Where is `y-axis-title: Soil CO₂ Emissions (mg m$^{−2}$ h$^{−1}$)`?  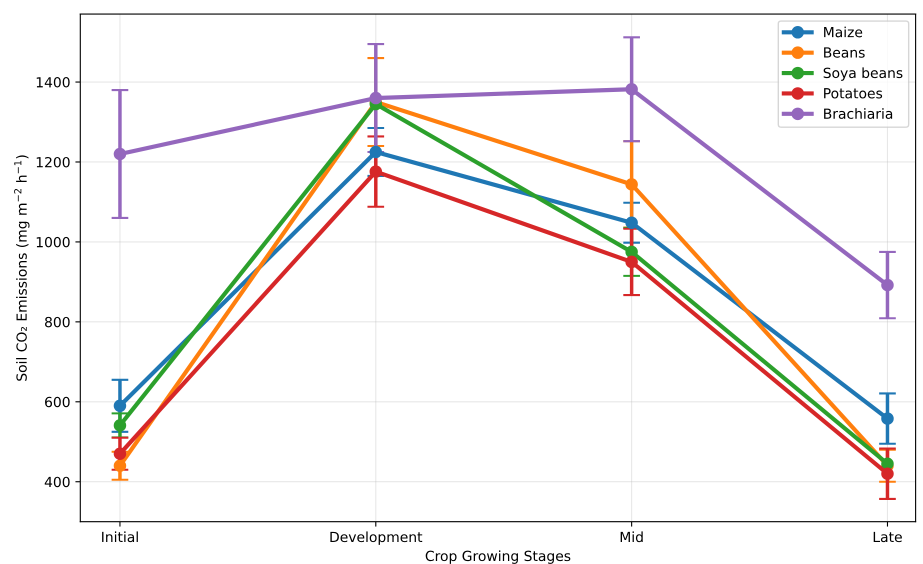 y-axis-title: Soil CO₂ Emissions (mg m$^{−2}$ h$^{−1}$) is located at coordinates (22, 268).